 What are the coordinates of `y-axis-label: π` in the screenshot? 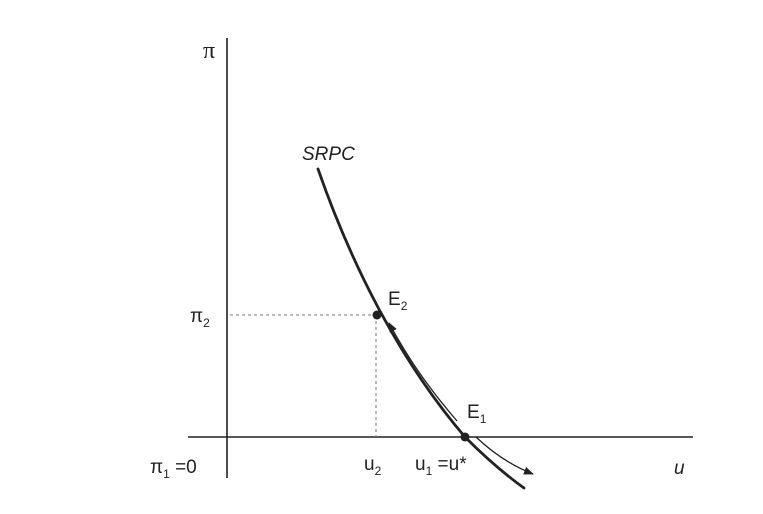 It's located at (209, 51).